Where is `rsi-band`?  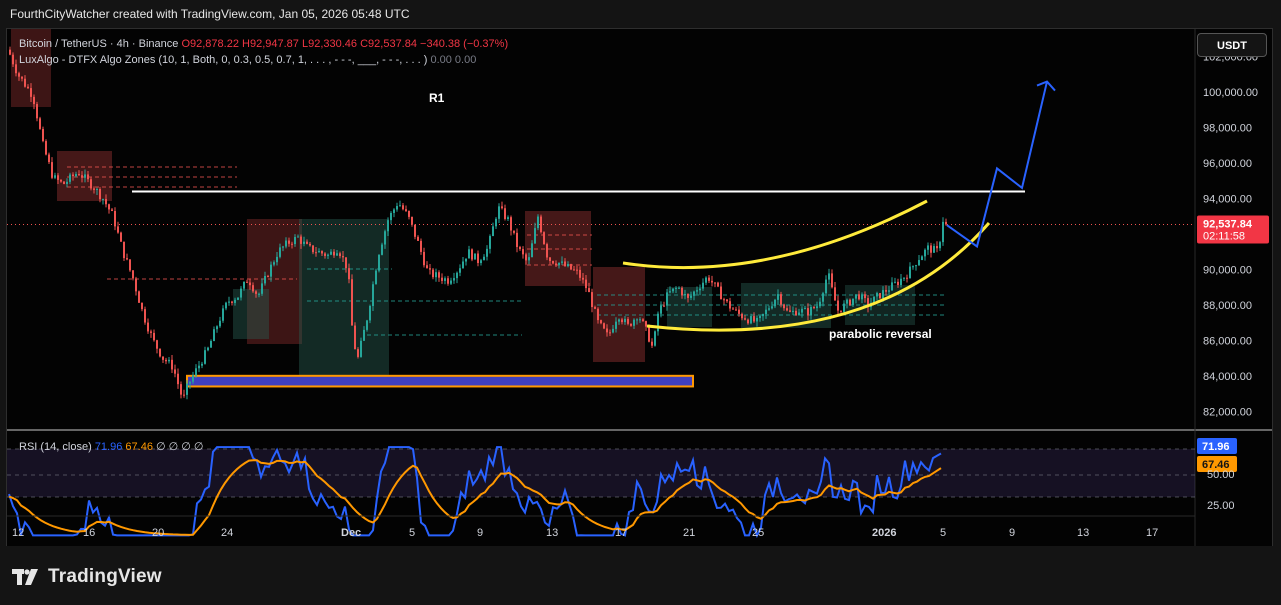
rsi-band is located at coordinates (601, 473).